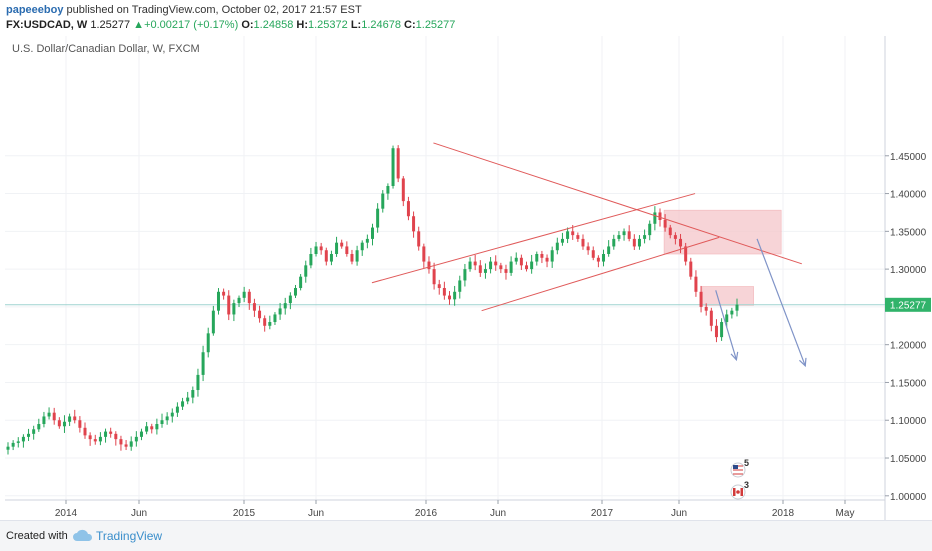 The image size is (932, 551). What do you see at coordinates (244, 513) in the screenshot?
I see `x-tick-label: 2015` at bounding box center [244, 513].